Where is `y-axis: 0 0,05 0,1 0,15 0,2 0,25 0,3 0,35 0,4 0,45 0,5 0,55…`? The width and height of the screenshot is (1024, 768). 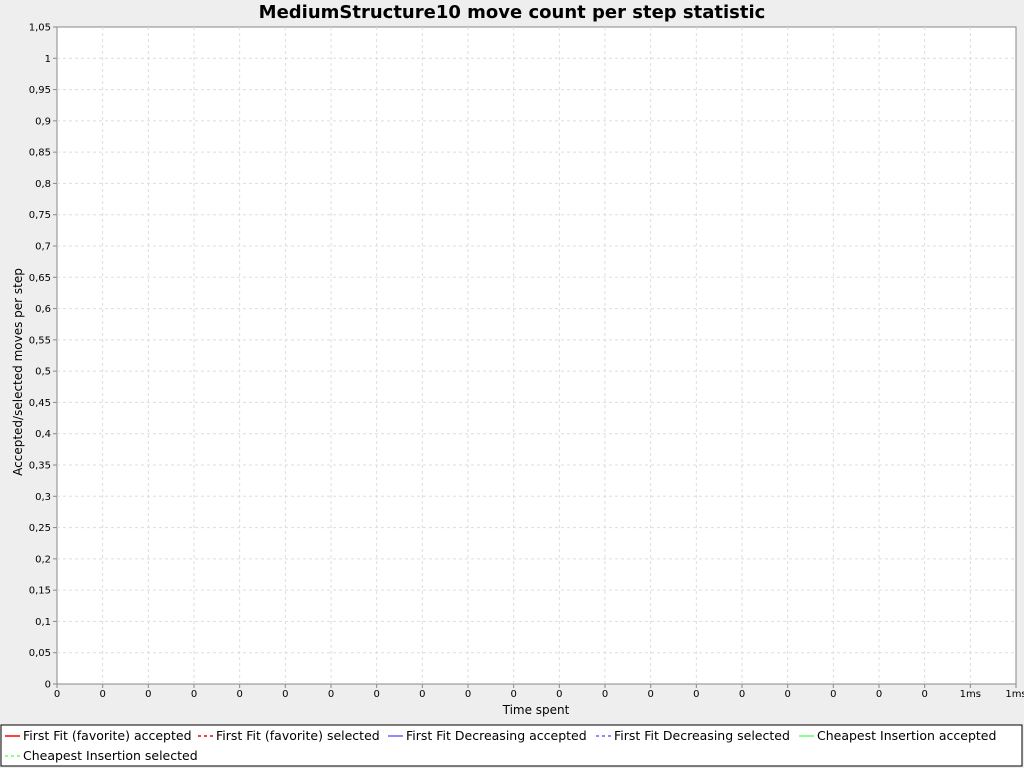
y-axis: 0 0,05 0,1 0,15 0,2 0,25 0,3 0,35 0,4 0,45 0,5 0,55… is located at coordinates (43, 357).